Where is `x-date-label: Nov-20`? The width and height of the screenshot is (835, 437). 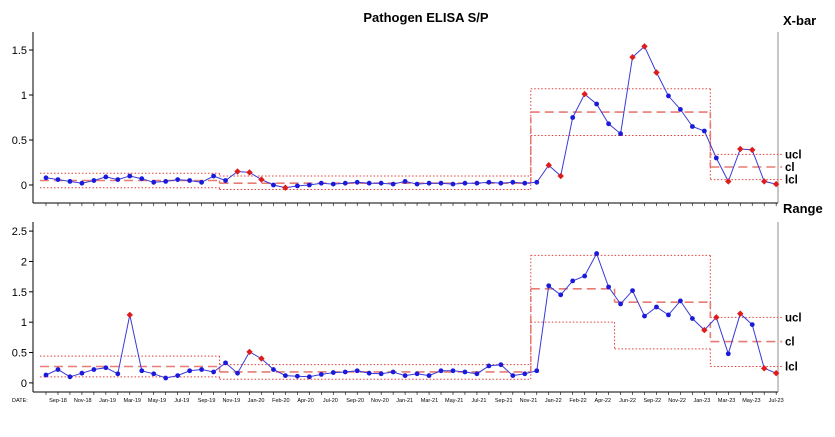
x-date-label: Nov-20 is located at coordinates (380, 401).